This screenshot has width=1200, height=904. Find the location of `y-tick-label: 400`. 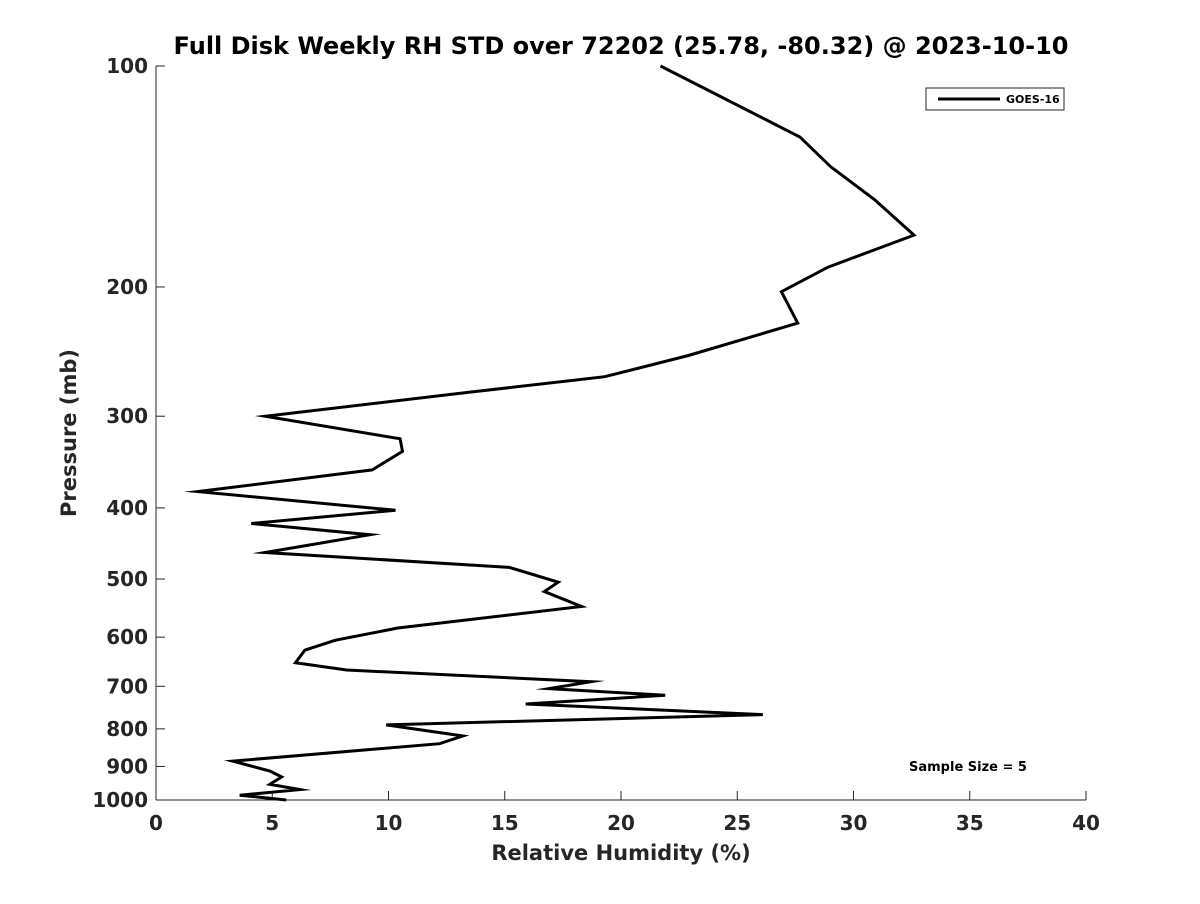

y-tick-label: 400 is located at coordinates (127, 508).